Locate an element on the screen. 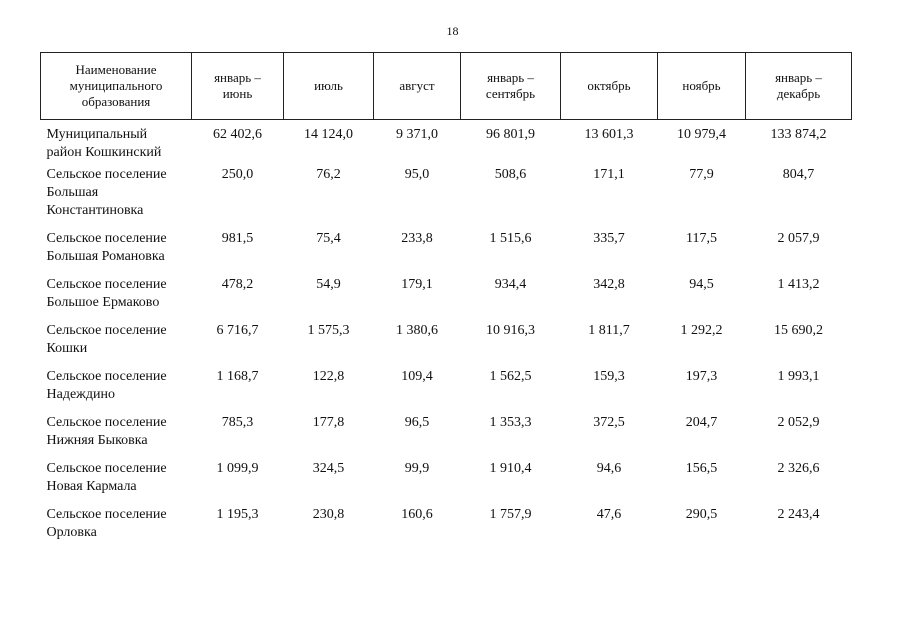  header-nov: ноябрь is located at coordinates (701, 86).